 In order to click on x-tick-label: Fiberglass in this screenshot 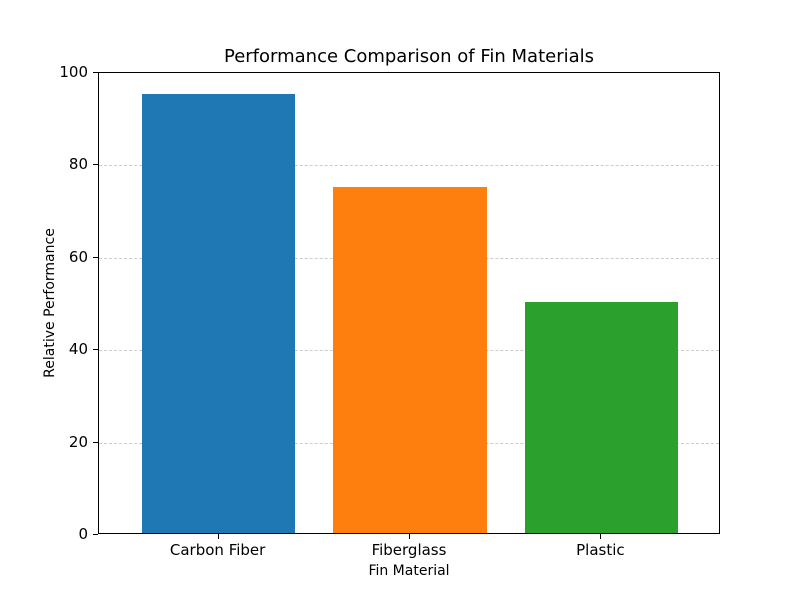, I will do `click(409, 550)`.